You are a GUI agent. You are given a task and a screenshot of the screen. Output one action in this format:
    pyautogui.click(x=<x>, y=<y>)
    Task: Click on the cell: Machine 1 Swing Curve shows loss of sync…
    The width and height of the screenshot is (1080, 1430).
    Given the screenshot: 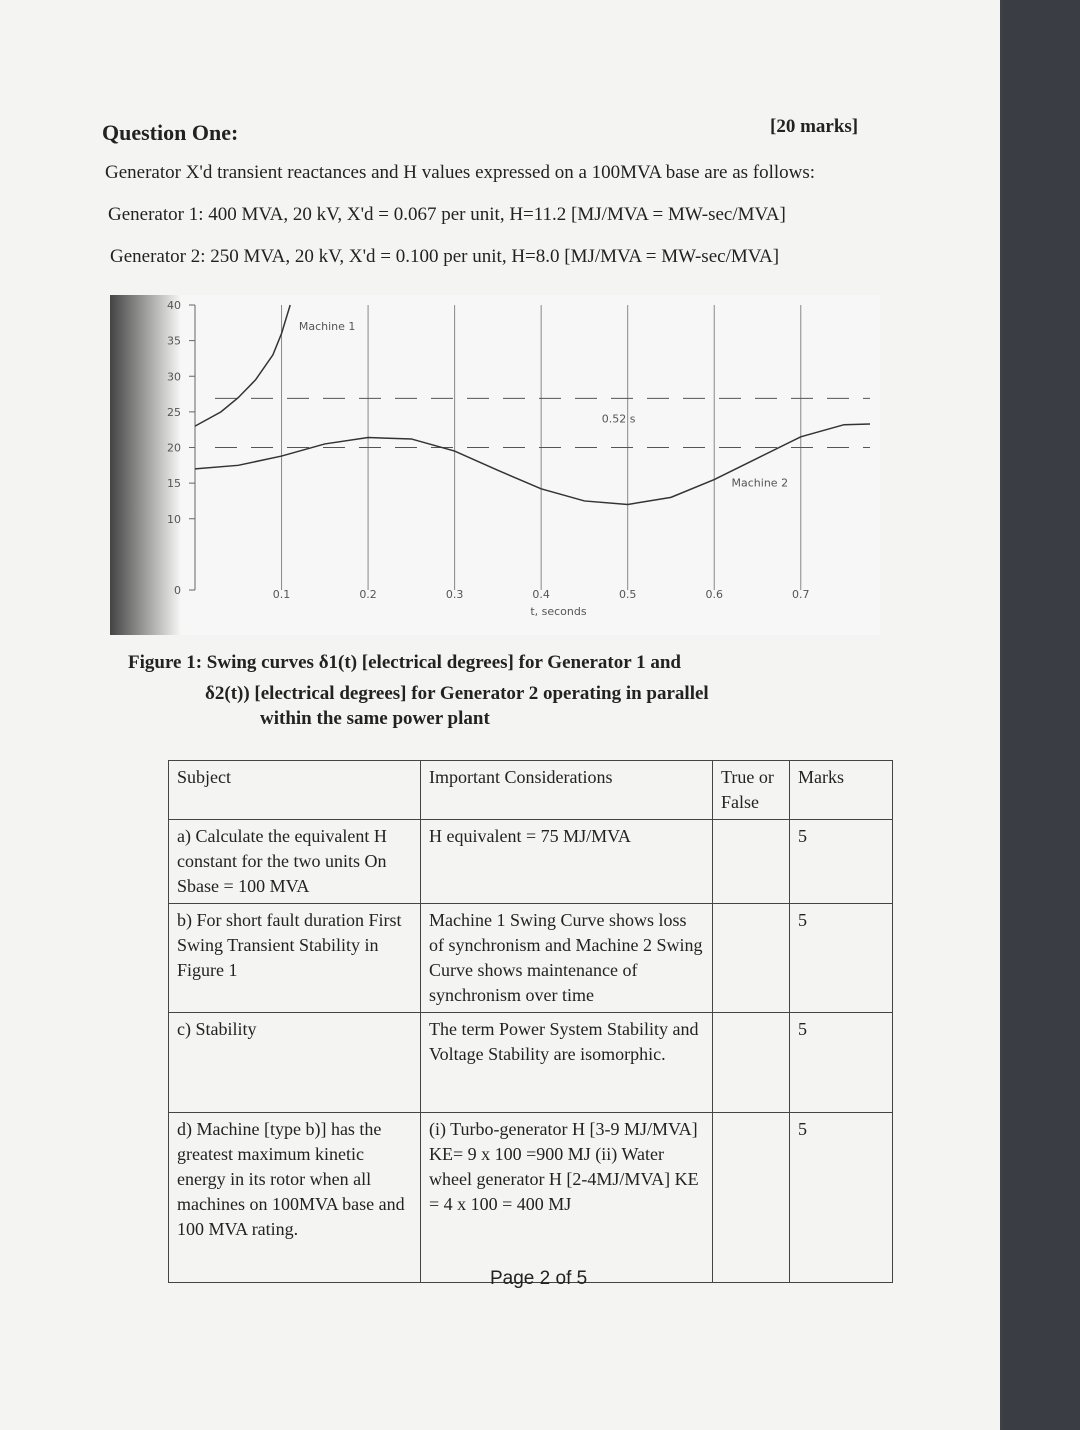 What is the action you would take?
    pyautogui.click(x=566, y=958)
    